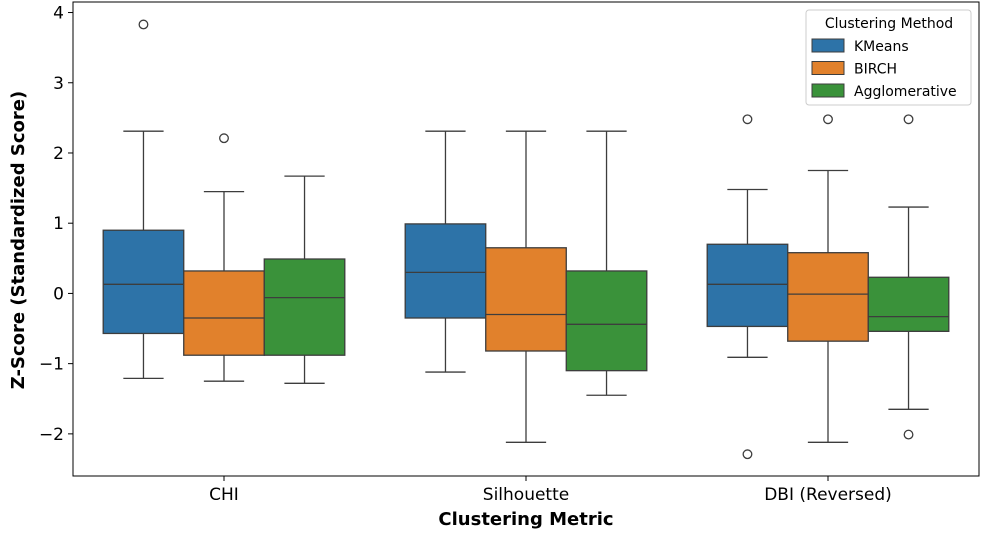 This screenshot has height=539, width=989. Describe the element at coordinates (58, 294) in the screenshot. I see `y-tick-label: 0` at that location.